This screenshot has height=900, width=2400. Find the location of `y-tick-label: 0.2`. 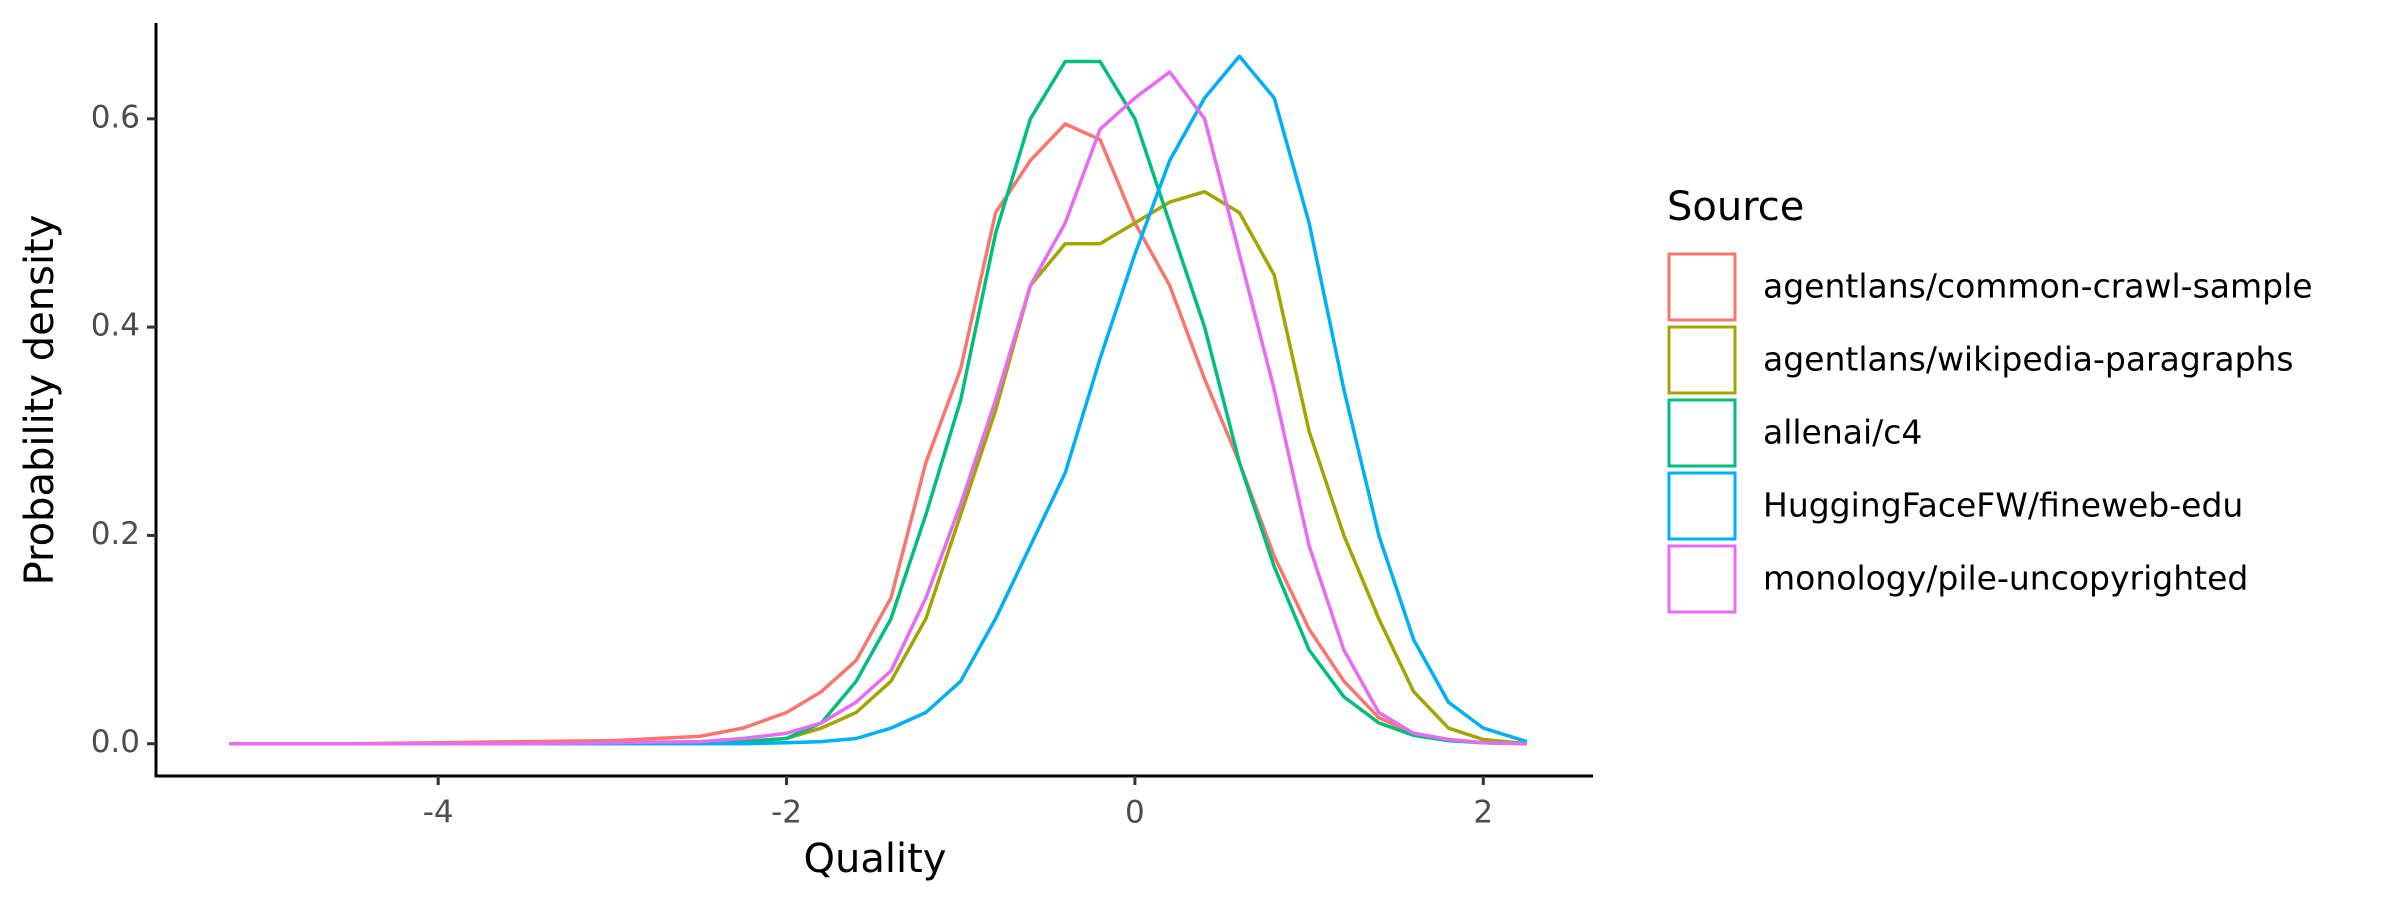

y-tick-label: 0.2 is located at coordinates (115, 534).